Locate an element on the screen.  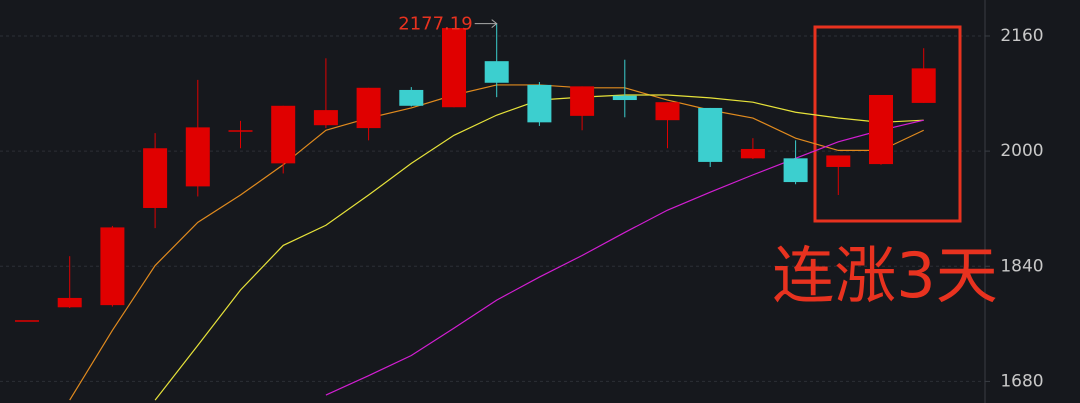
y-tick-label: 1840 is located at coordinates (1021, 266).